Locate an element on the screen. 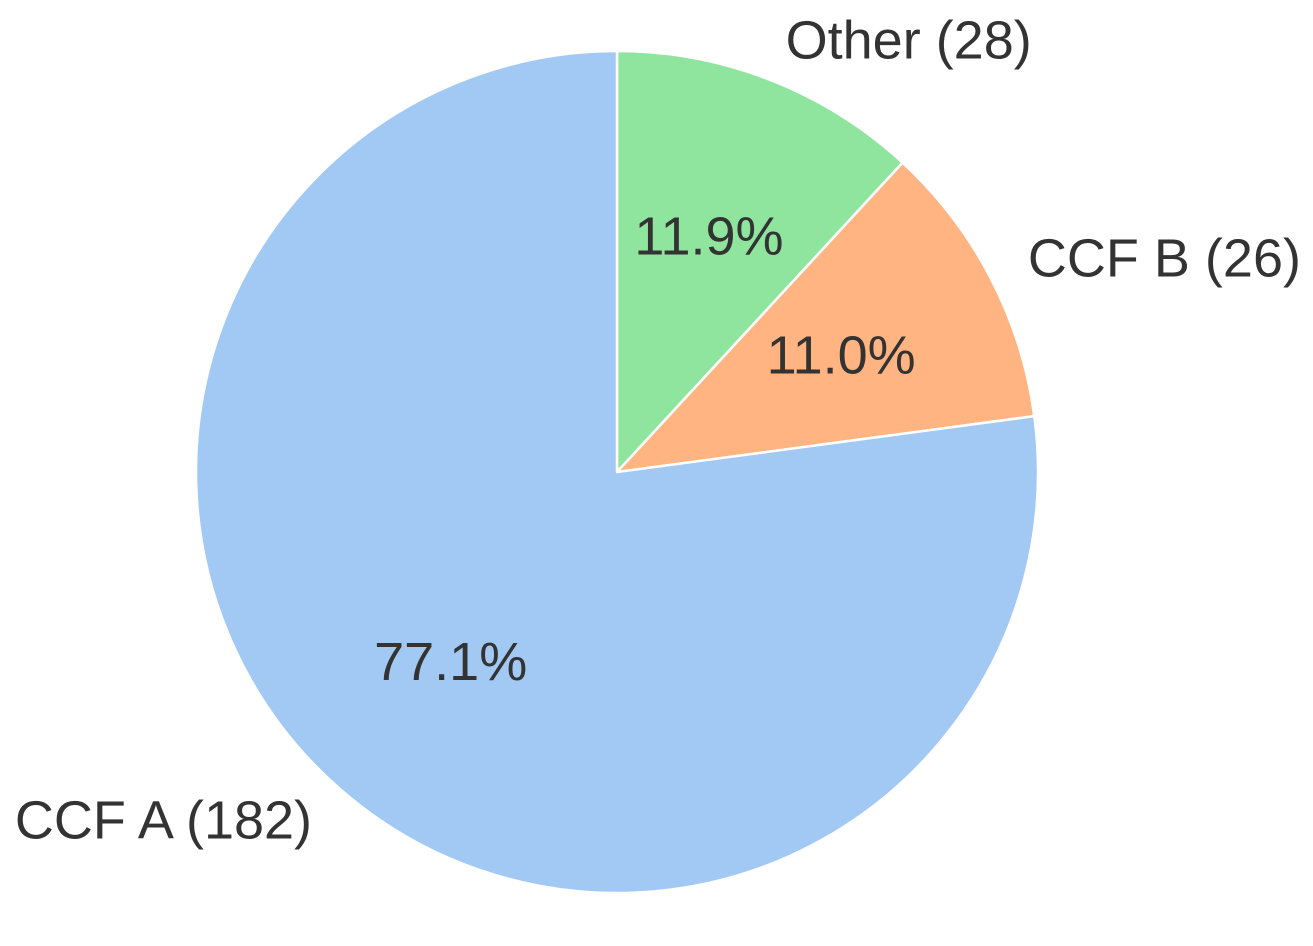 The width and height of the screenshot is (1313, 946). pie-slice-other is located at coordinates (759, 261).